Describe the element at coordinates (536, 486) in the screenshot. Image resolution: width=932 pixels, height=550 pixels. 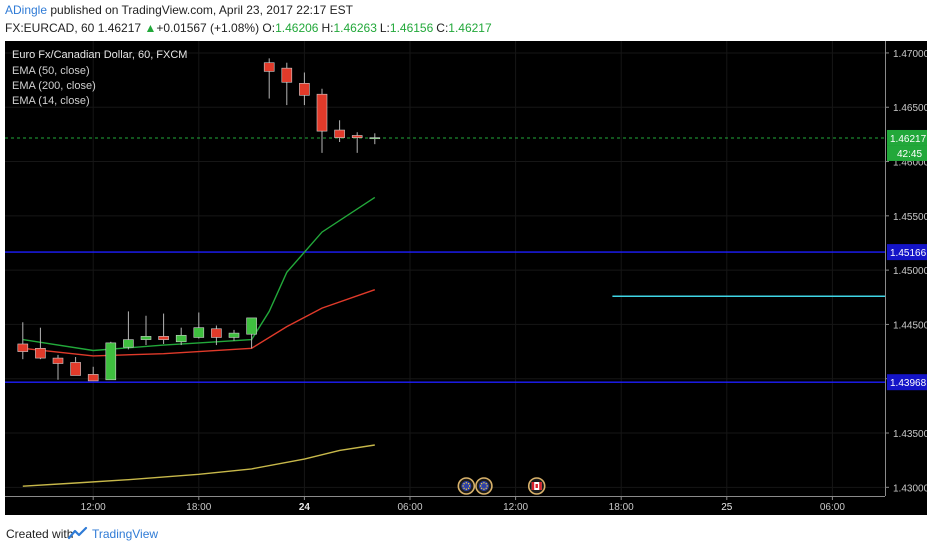
I see `canada-maple-leaf` at that location.